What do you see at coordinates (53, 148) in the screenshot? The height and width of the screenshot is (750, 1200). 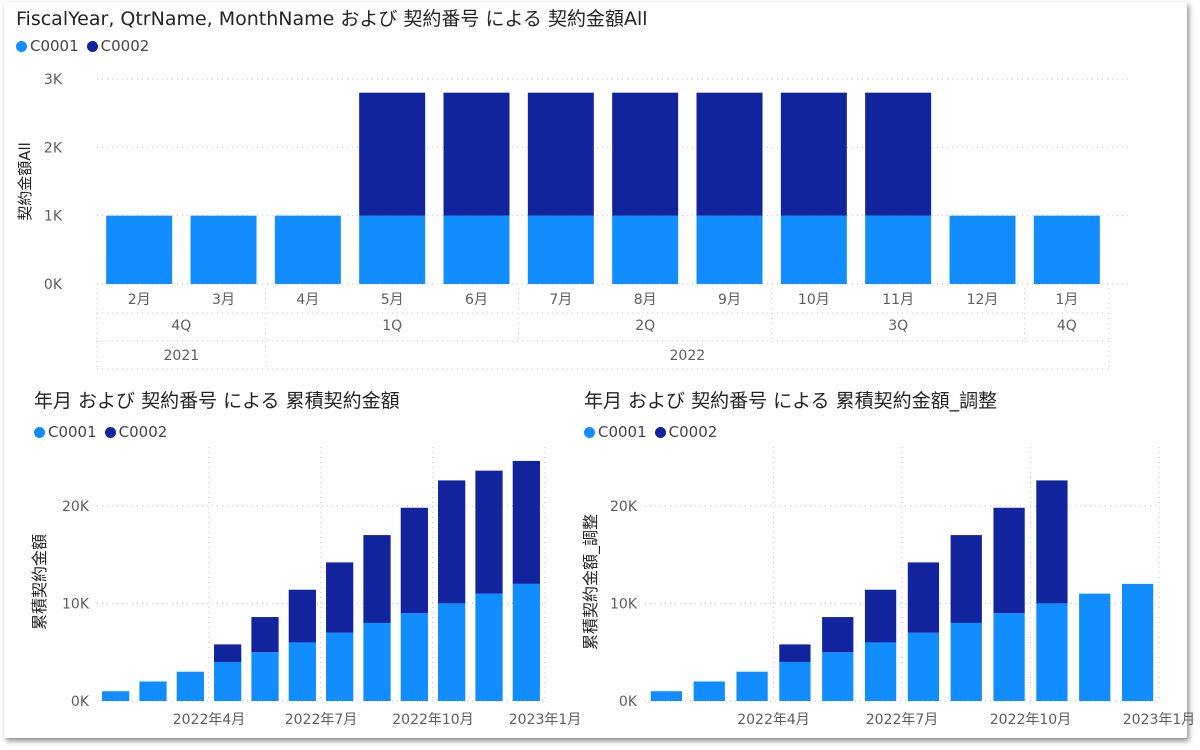 I see `y-tick-label: 2K` at bounding box center [53, 148].